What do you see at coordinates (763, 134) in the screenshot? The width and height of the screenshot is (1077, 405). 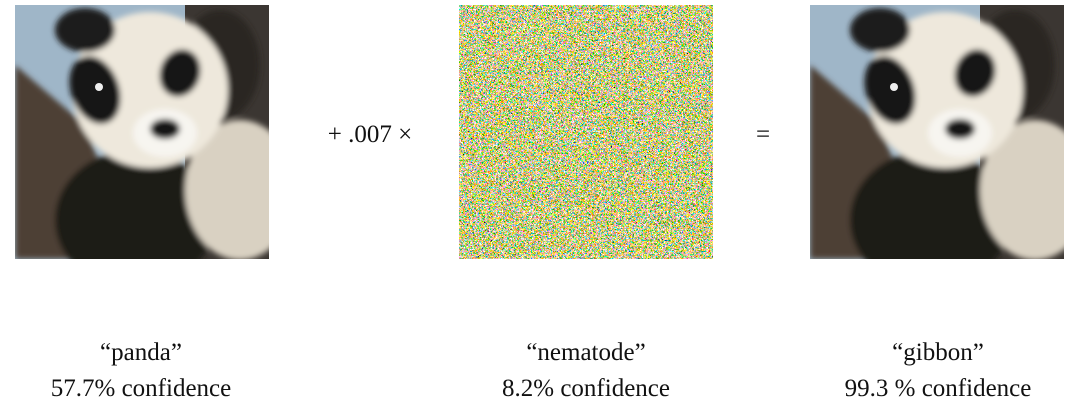 I see `equals: =` at bounding box center [763, 134].